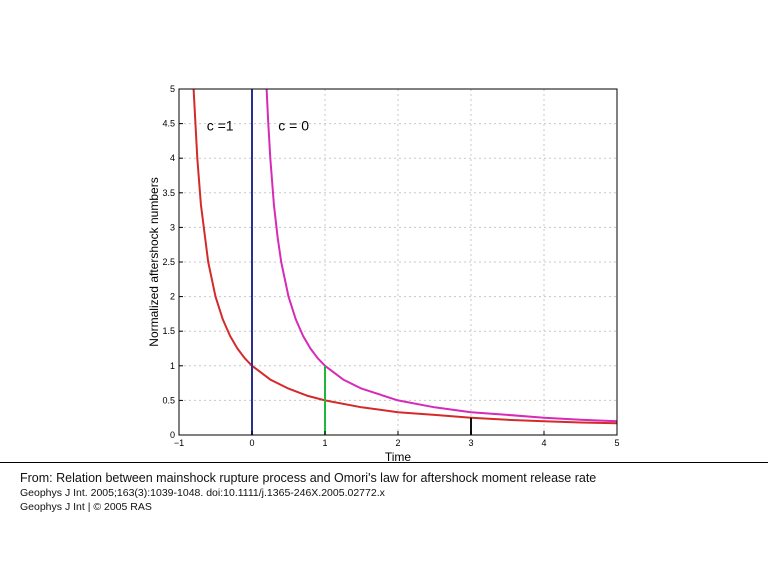  What do you see at coordinates (172, 297) in the screenshot?
I see `y-tick-label: 2` at bounding box center [172, 297].